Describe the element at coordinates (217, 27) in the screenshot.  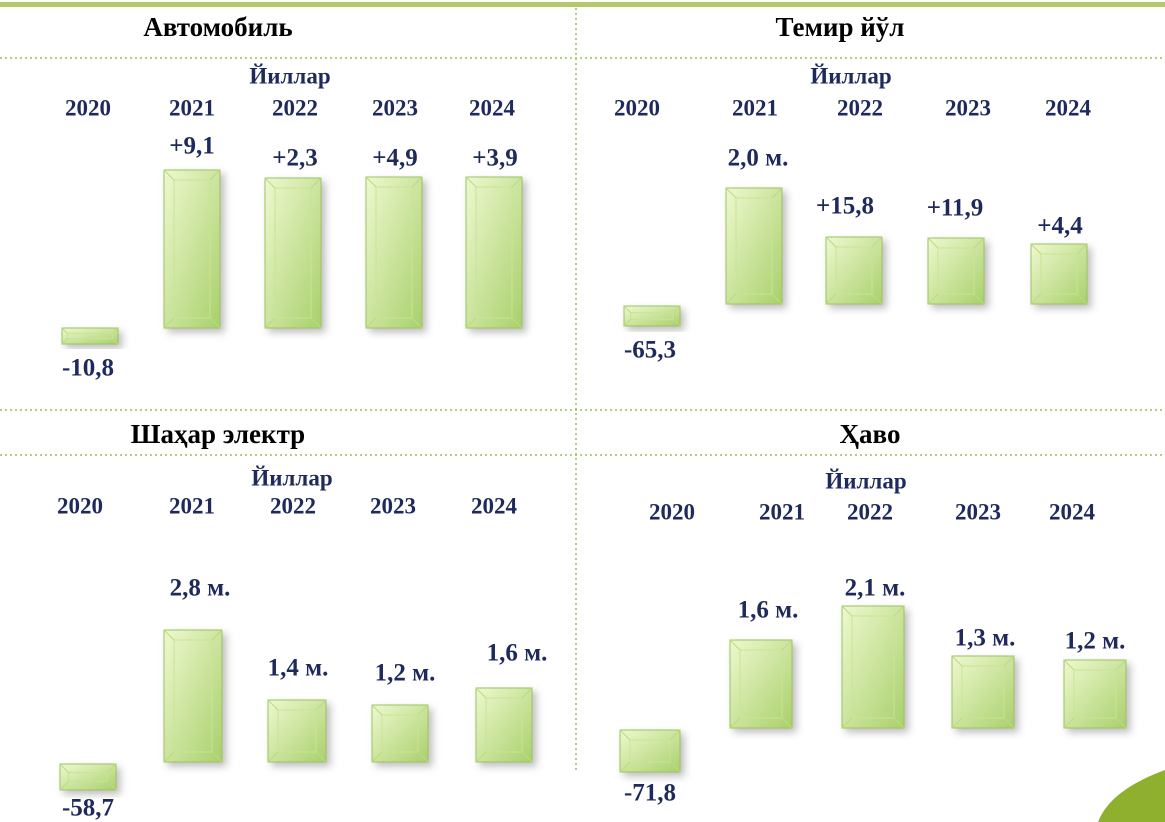
I see `panel-title: Автомобиль` at that location.